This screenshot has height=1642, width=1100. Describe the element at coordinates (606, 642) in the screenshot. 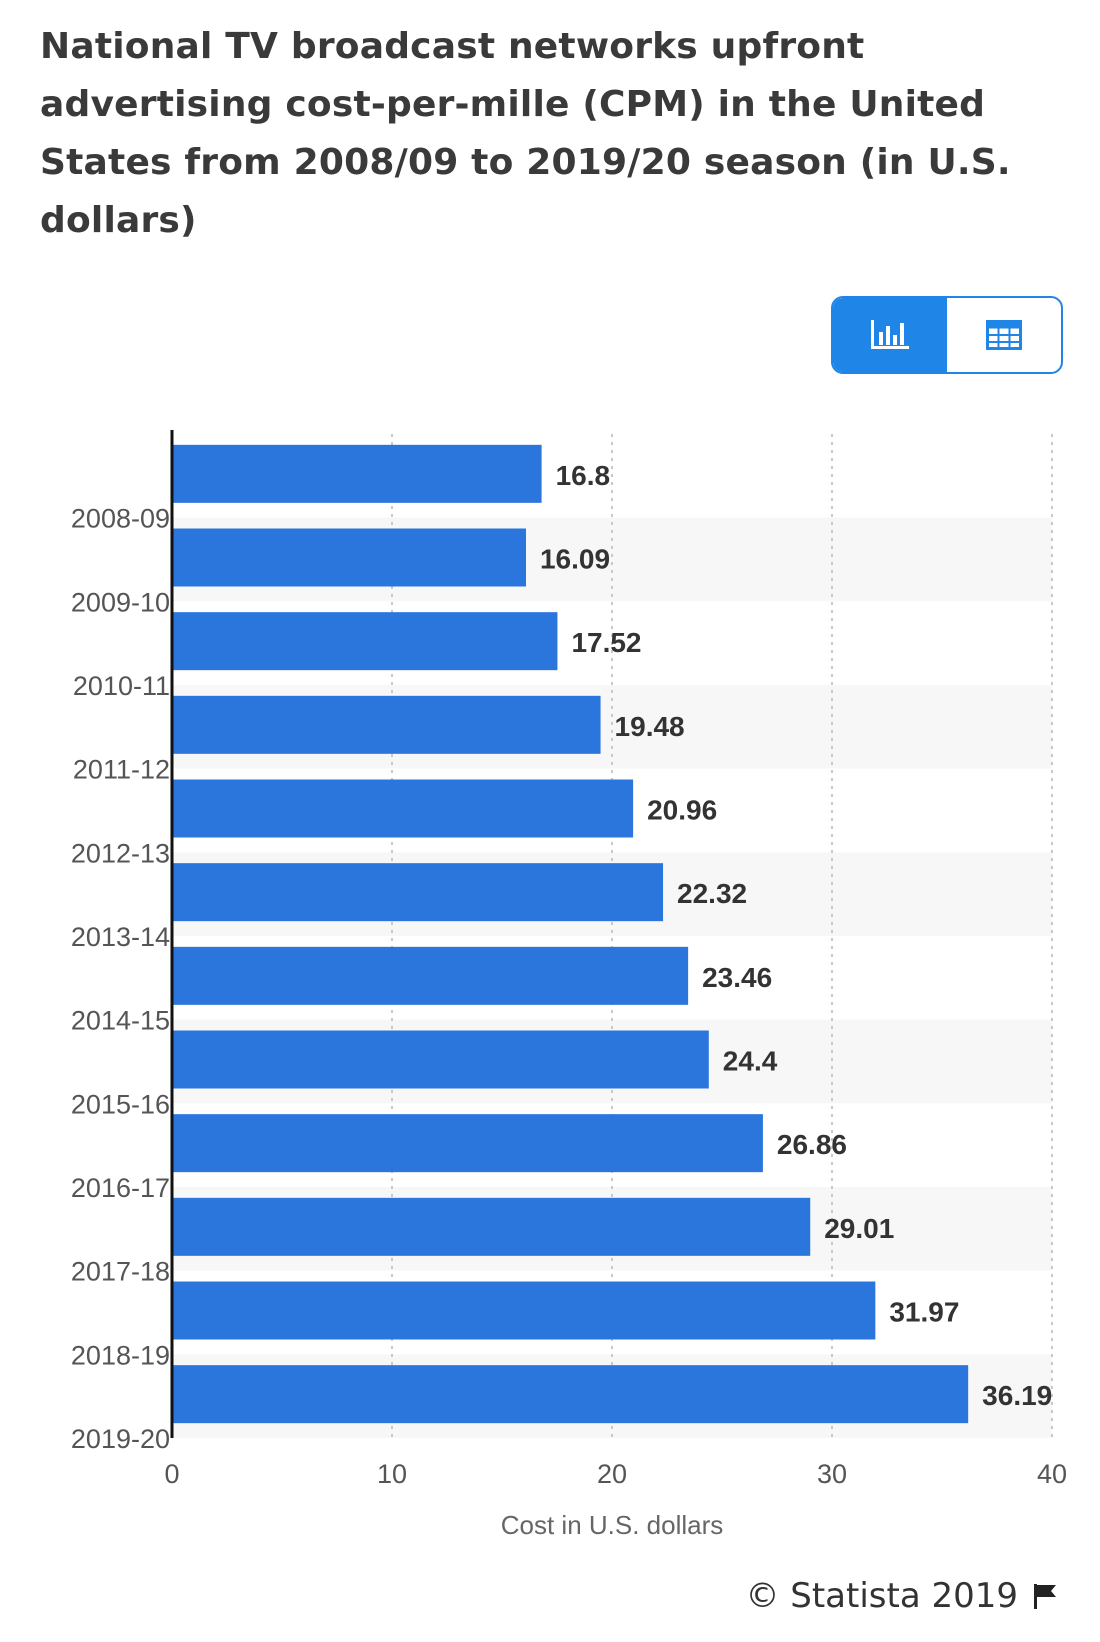

I see `data-label: 17.52` at that location.